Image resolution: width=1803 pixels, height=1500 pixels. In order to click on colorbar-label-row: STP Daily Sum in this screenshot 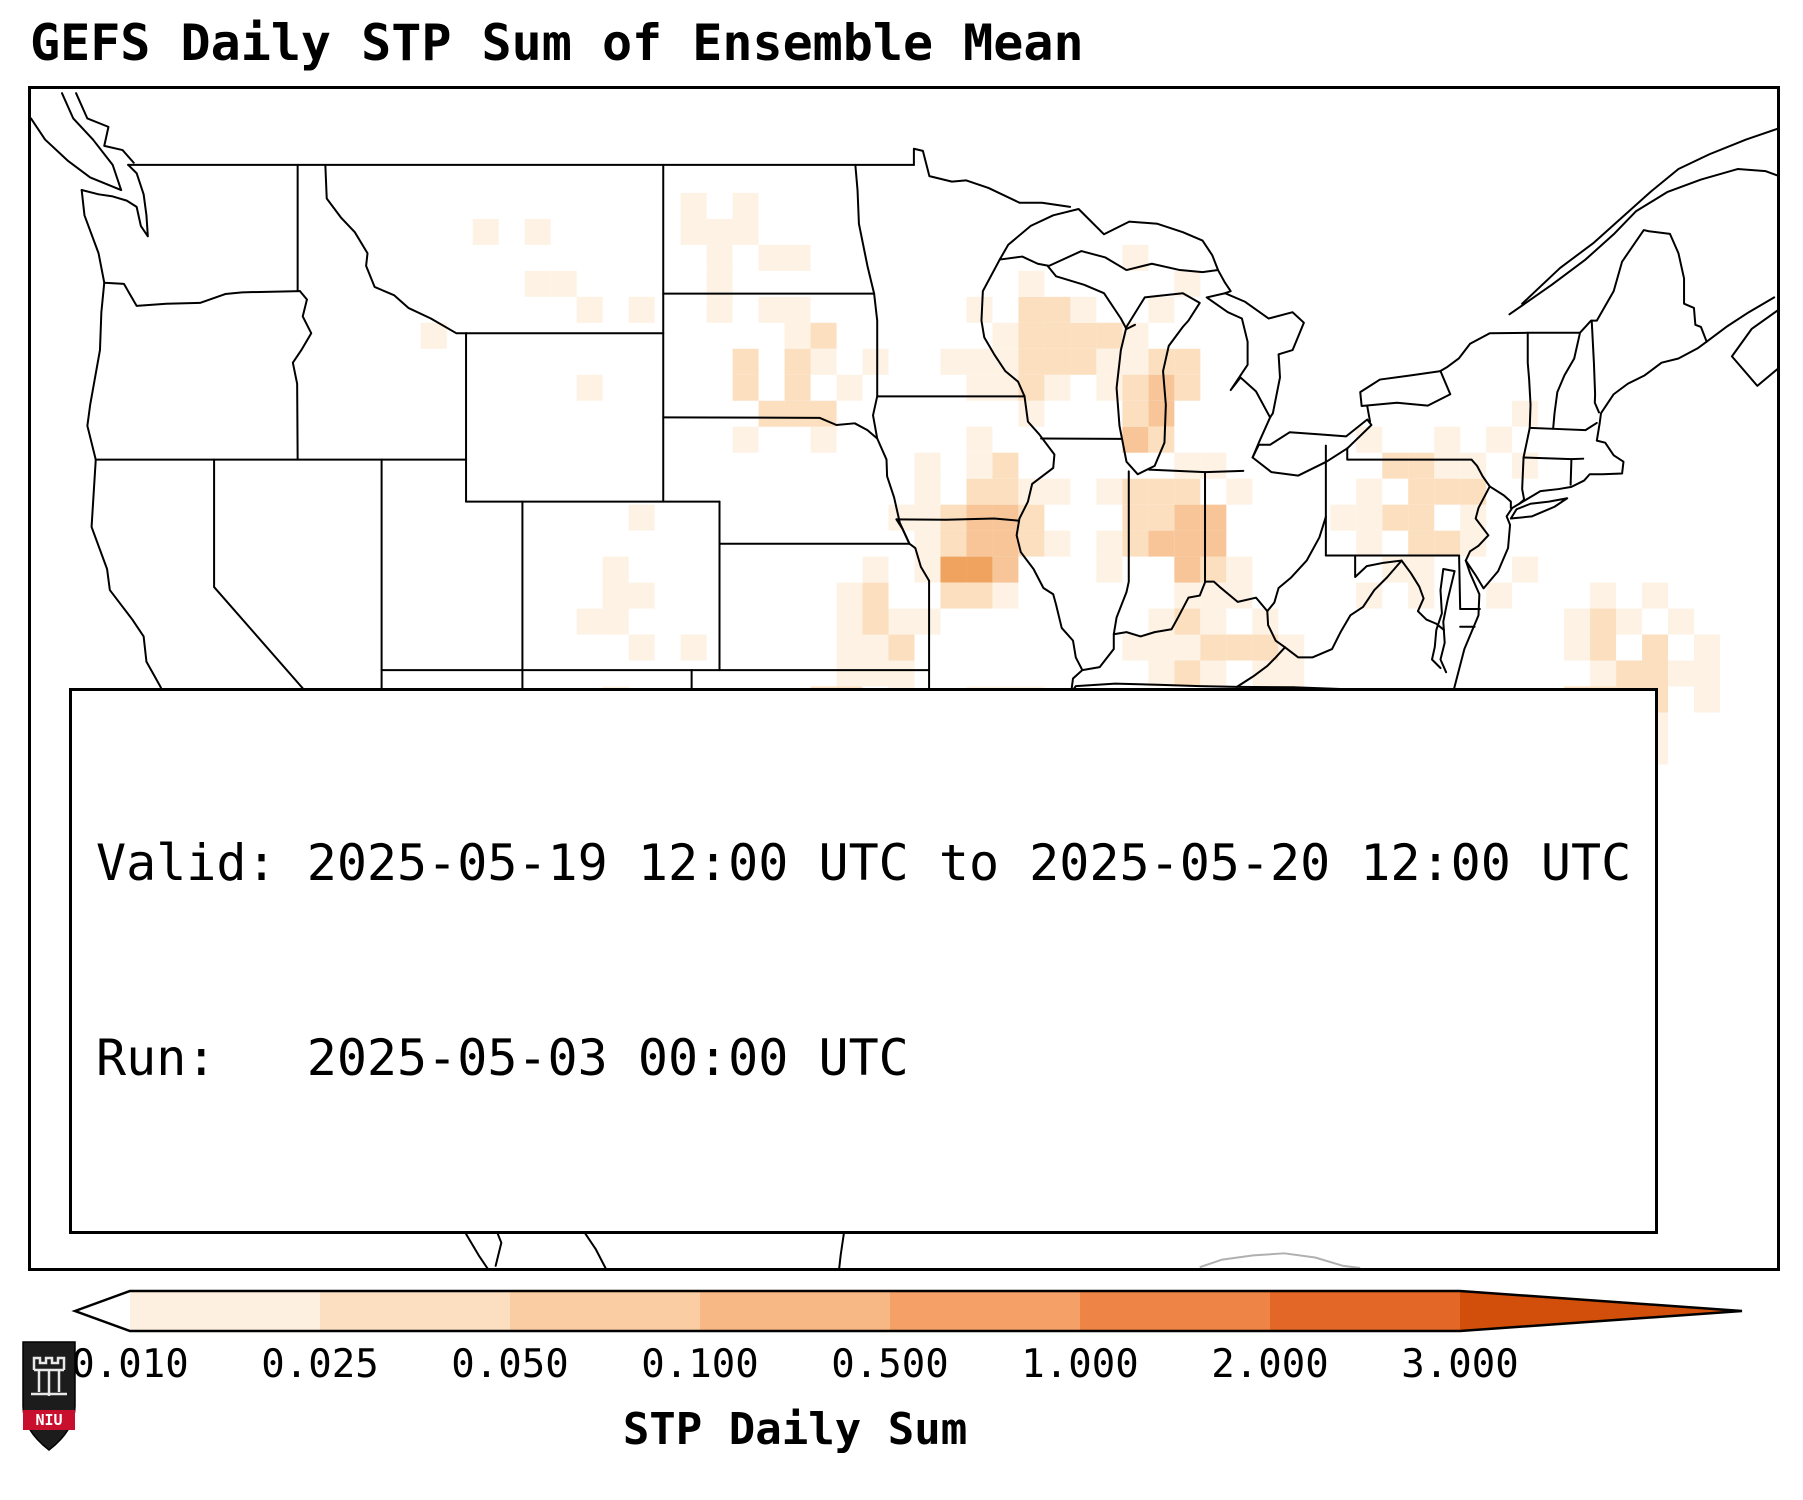, I will do `click(908, 1429)`.